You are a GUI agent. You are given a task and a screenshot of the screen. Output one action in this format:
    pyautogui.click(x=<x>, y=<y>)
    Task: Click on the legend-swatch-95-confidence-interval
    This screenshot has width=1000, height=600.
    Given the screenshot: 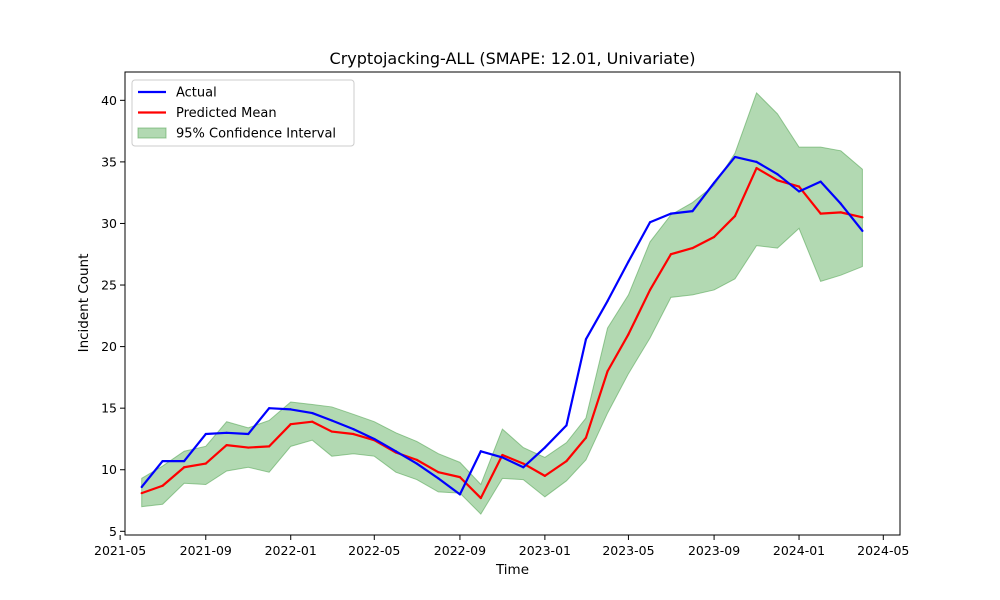 What is the action you would take?
    pyautogui.click(x=152, y=133)
    